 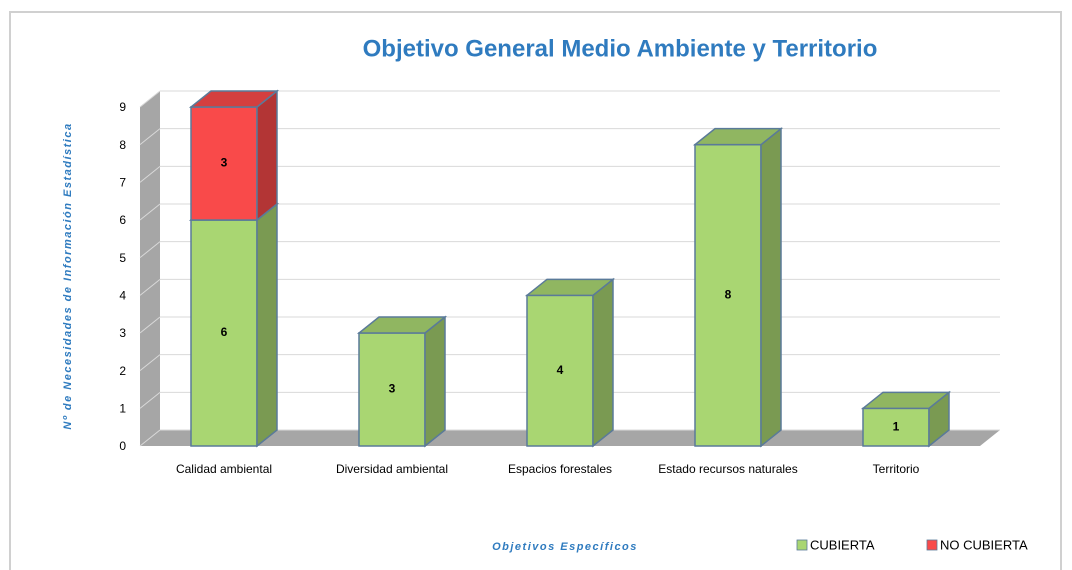 What do you see at coordinates (122, 220) in the screenshot?
I see `y-tick-label: 6` at bounding box center [122, 220].